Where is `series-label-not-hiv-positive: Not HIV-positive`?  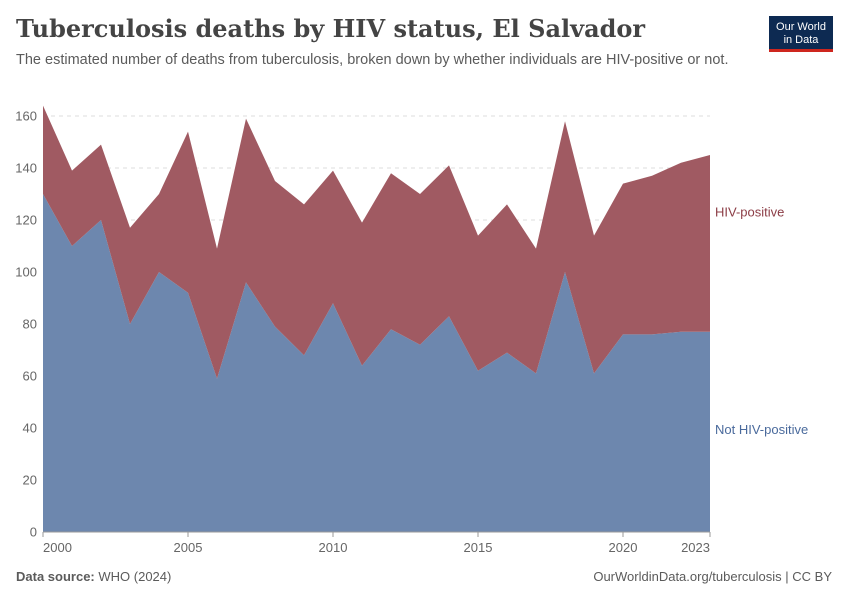 series-label-not-hiv-positive: Not HIV-positive is located at coordinates (761, 429).